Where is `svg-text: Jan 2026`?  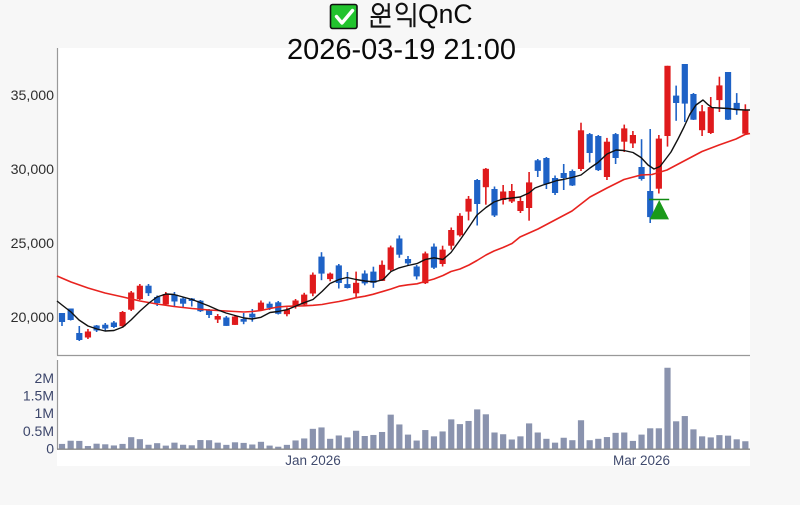 svg-text: Jan 2026 is located at coordinates (313, 460).